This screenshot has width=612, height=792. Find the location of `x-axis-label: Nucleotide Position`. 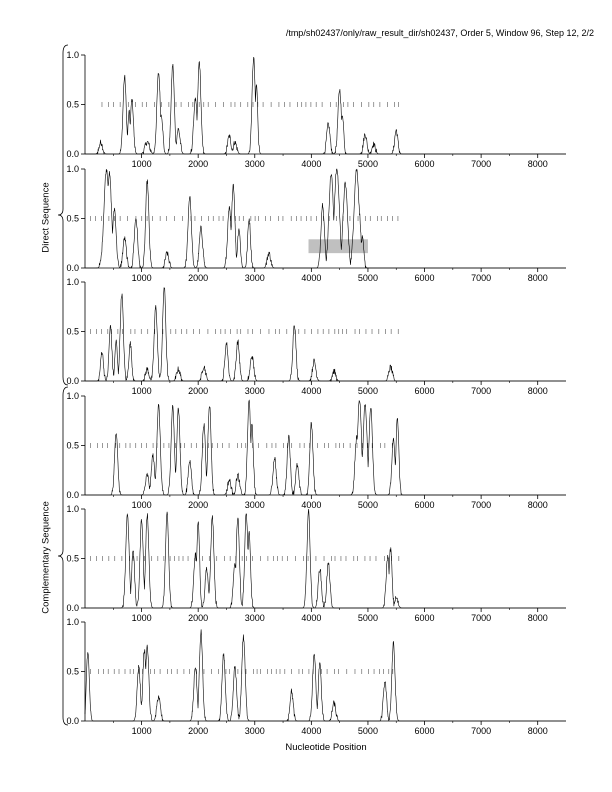

x-axis-label: Nucleotide Position is located at coordinates (326, 747).